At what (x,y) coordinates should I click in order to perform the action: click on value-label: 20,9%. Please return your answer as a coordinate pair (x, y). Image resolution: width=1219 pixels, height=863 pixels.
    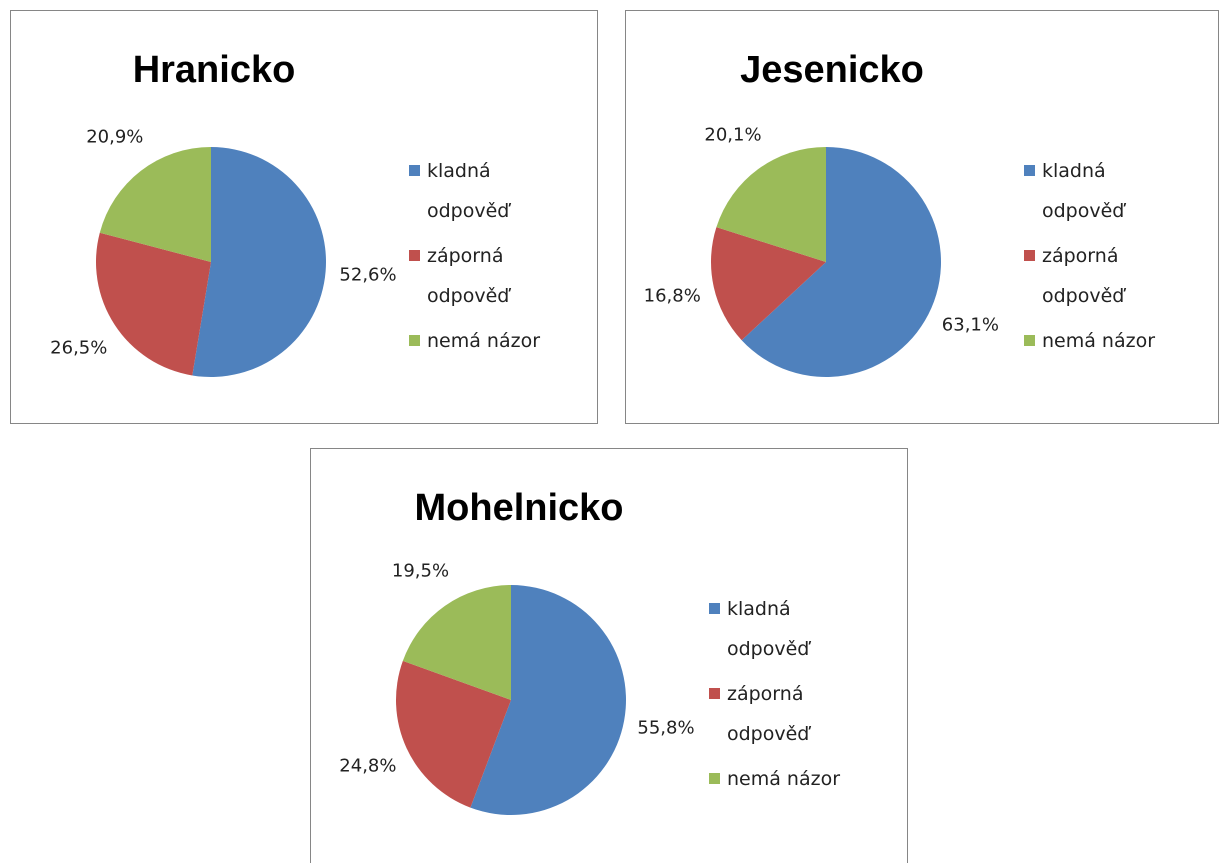
    Looking at the image, I should click on (115, 137).